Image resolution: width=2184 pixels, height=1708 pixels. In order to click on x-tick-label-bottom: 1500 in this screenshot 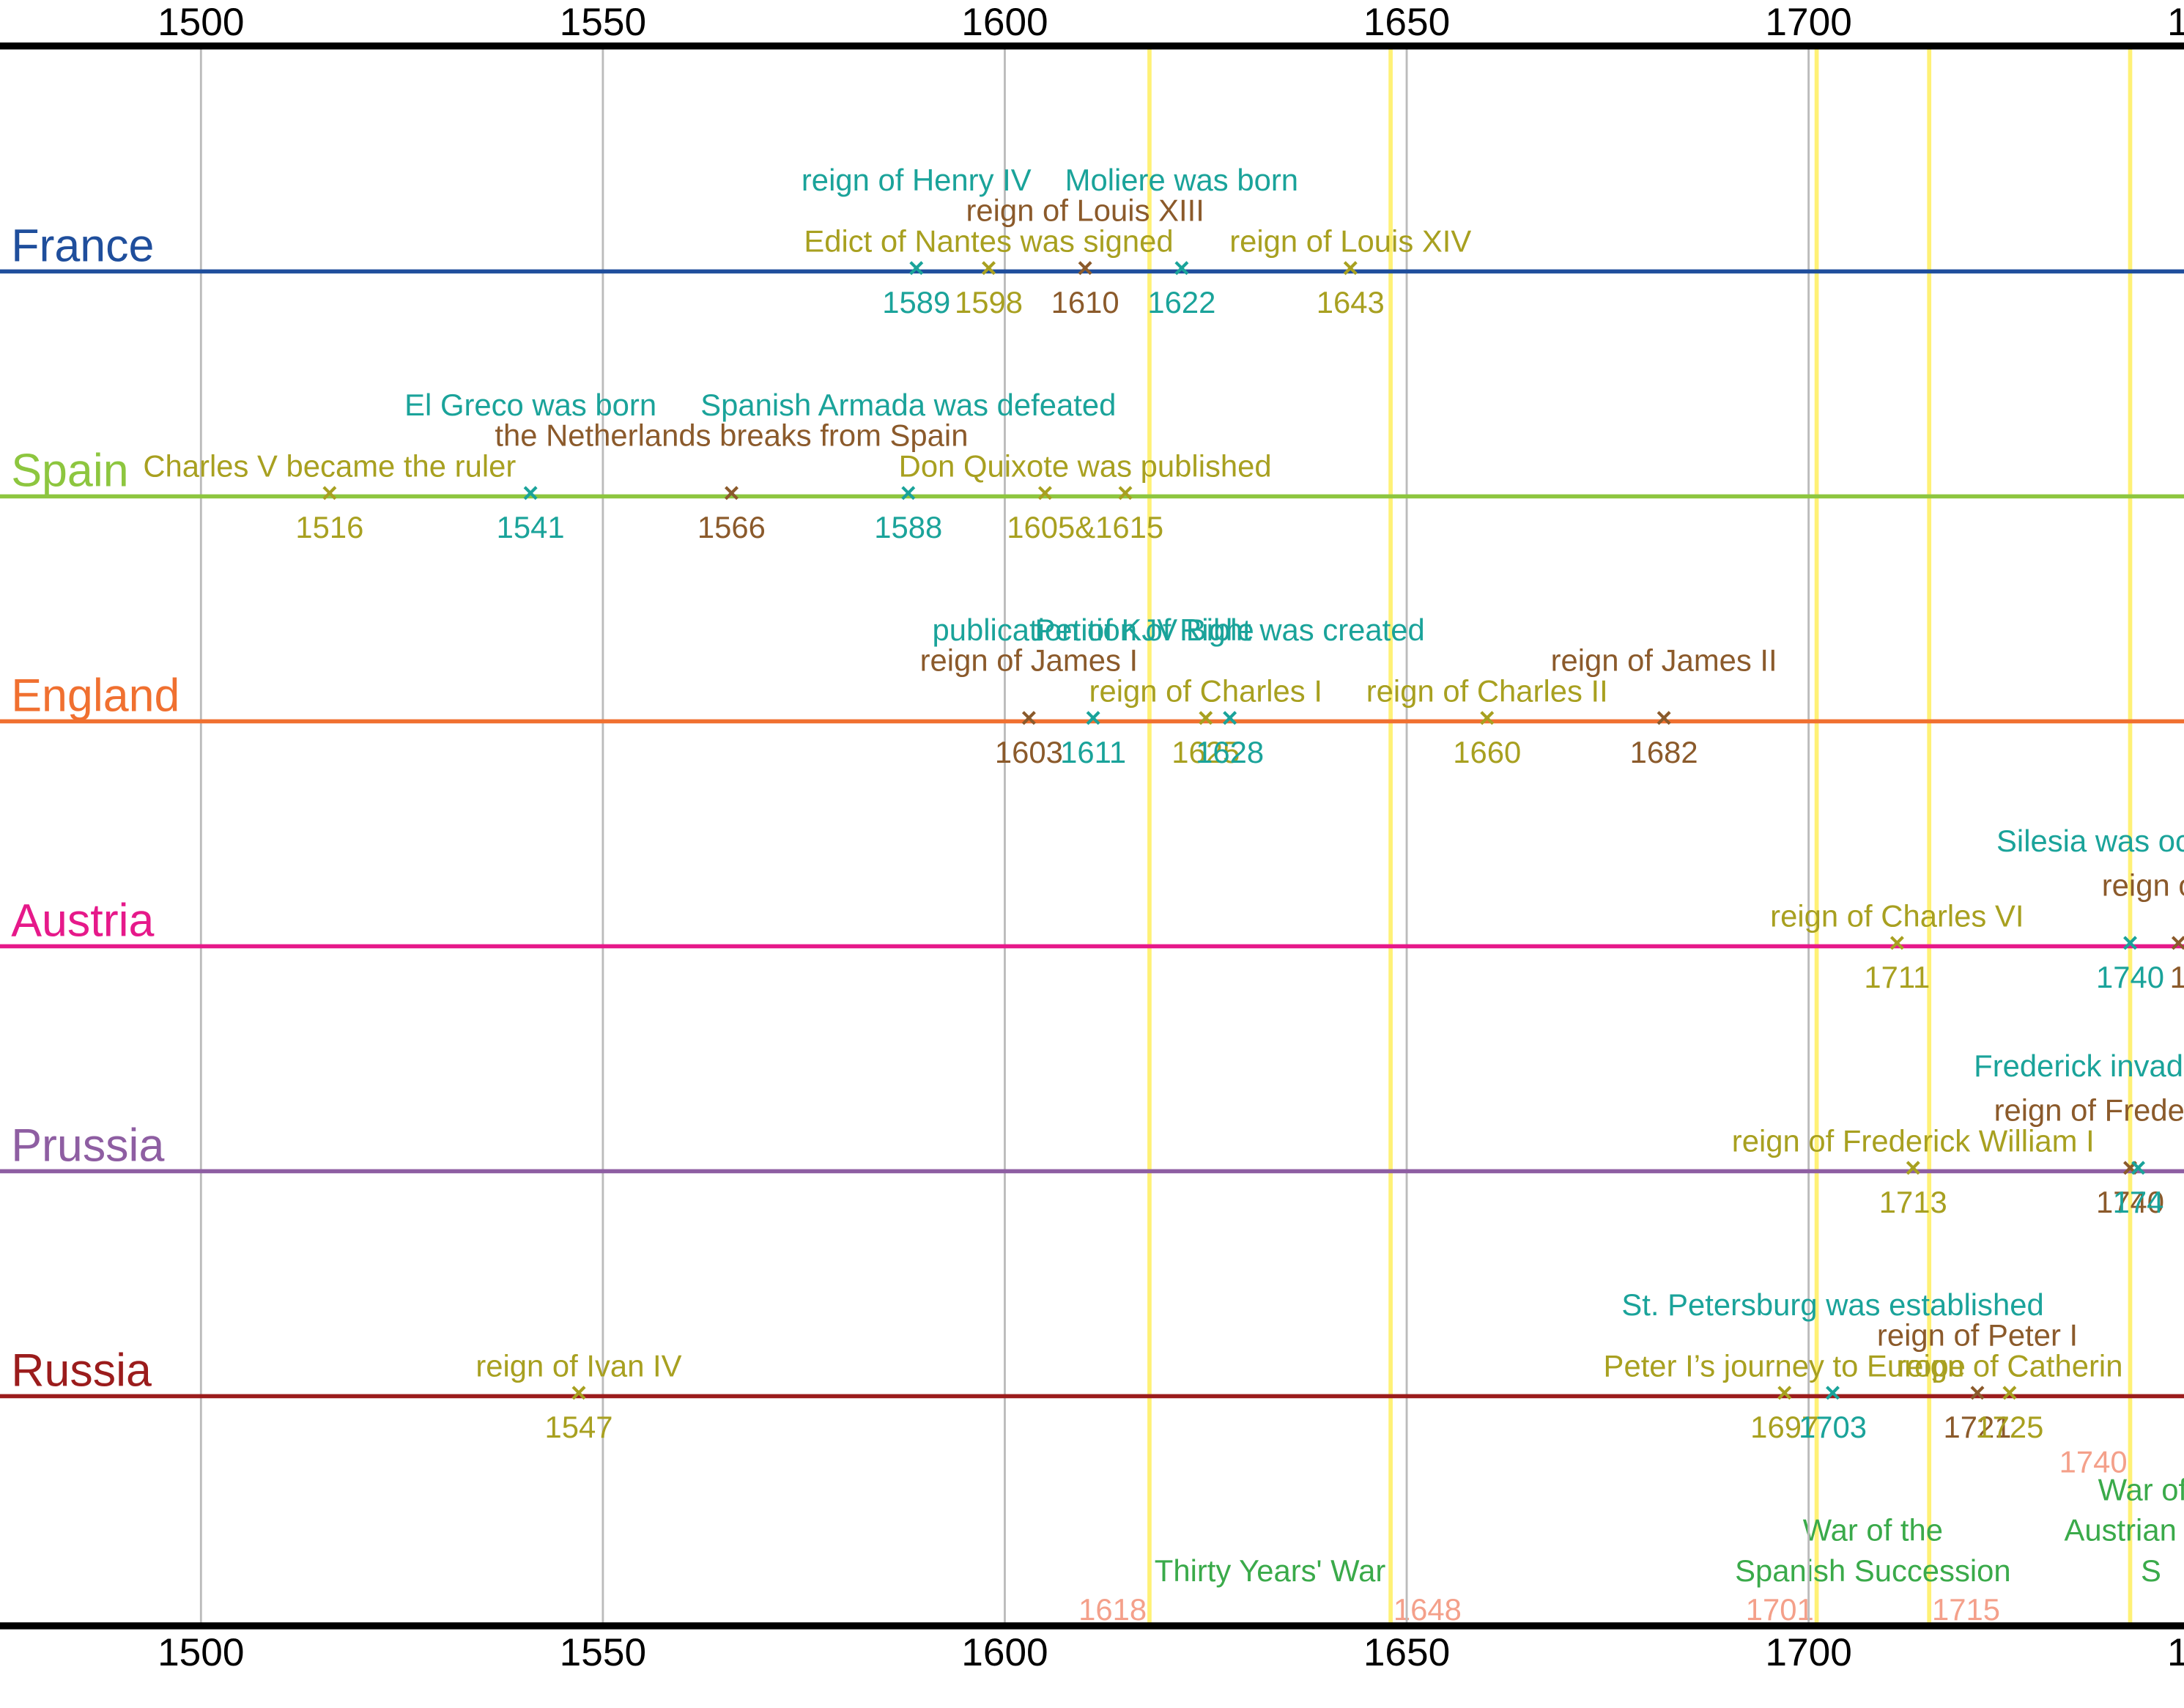, I will do `click(201, 1652)`.